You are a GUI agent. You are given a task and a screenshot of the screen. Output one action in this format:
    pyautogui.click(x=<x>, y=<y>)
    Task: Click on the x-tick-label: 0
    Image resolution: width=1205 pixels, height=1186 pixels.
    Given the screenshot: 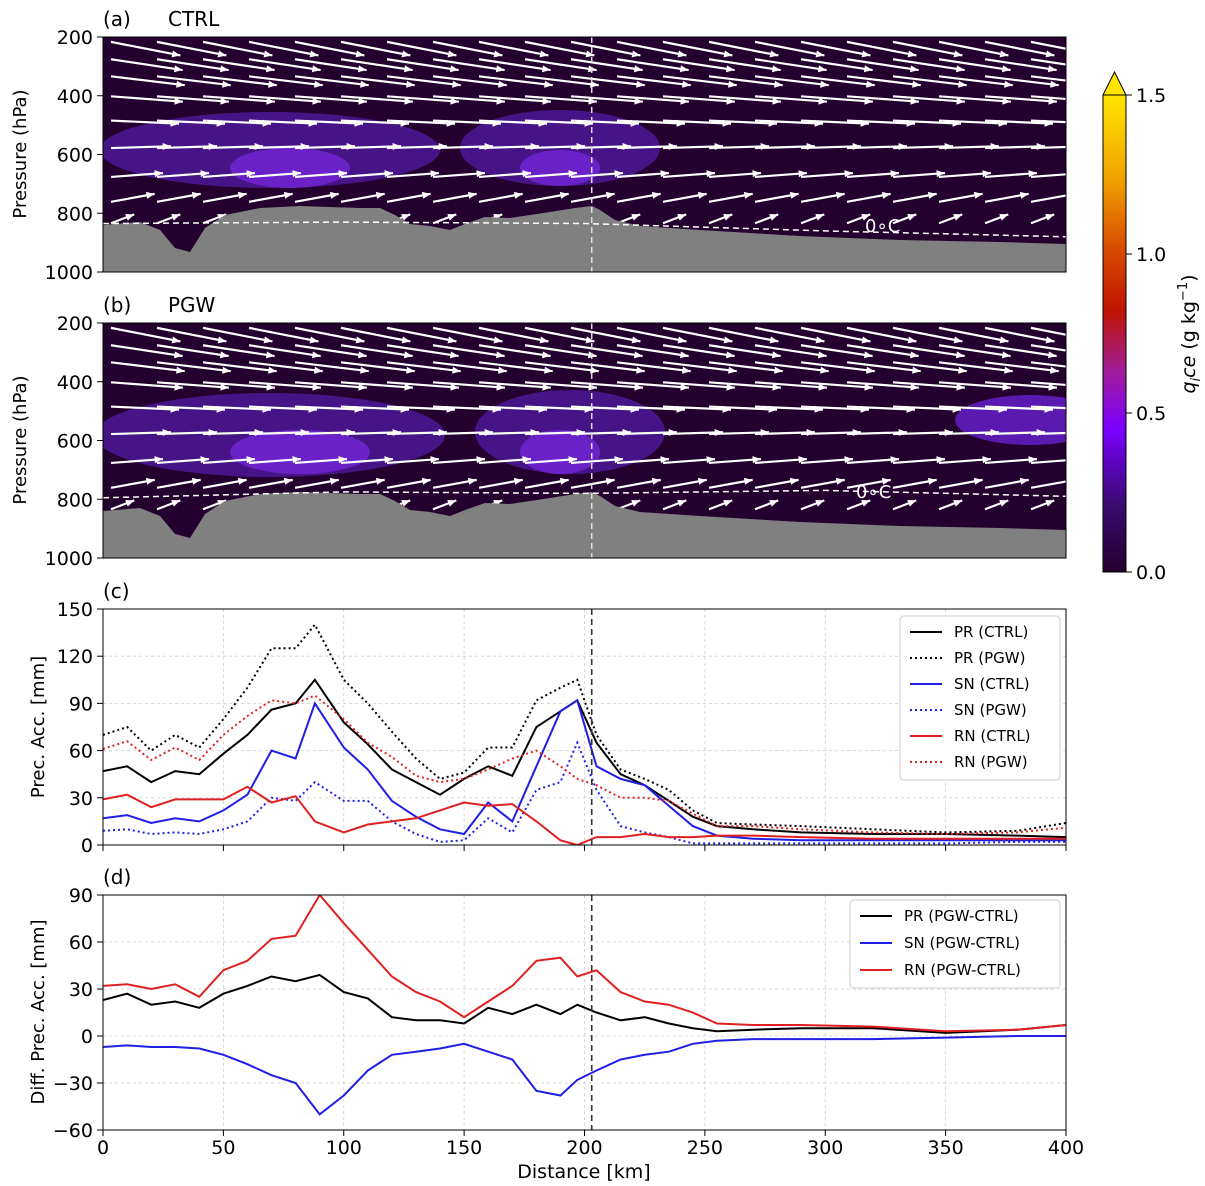 What is the action you would take?
    pyautogui.click(x=103, y=1148)
    